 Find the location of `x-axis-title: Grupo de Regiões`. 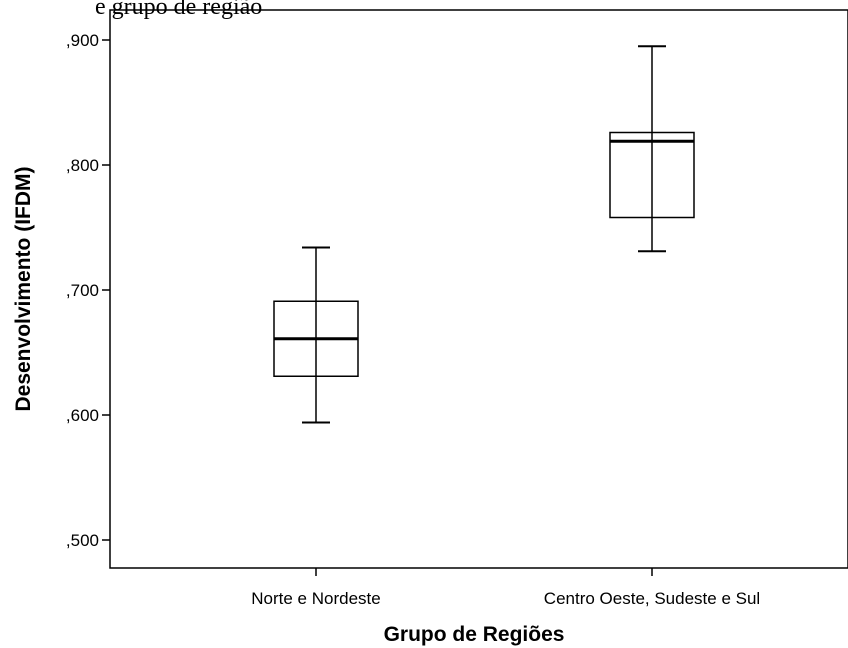

x-axis-title: Grupo de Regiões is located at coordinates (474, 634).